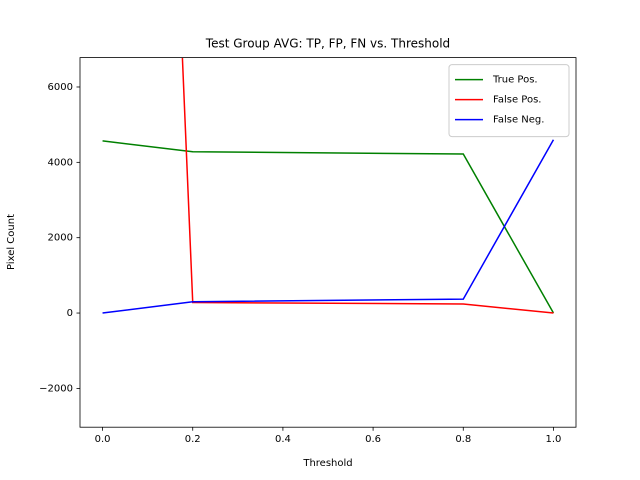 Image resolution: width=640 pixels, height=480 pixels. Describe the element at coordinates (327, 44) in the screenshot. I see `chart-title: Test Group AVG: TP, FP, FN vs. Threshold` at that location.